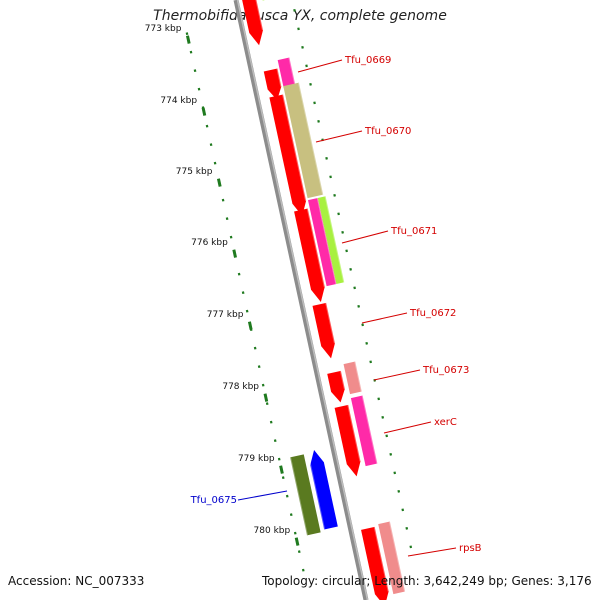  I want to click on gene-tfu0671, so click(309, 255).